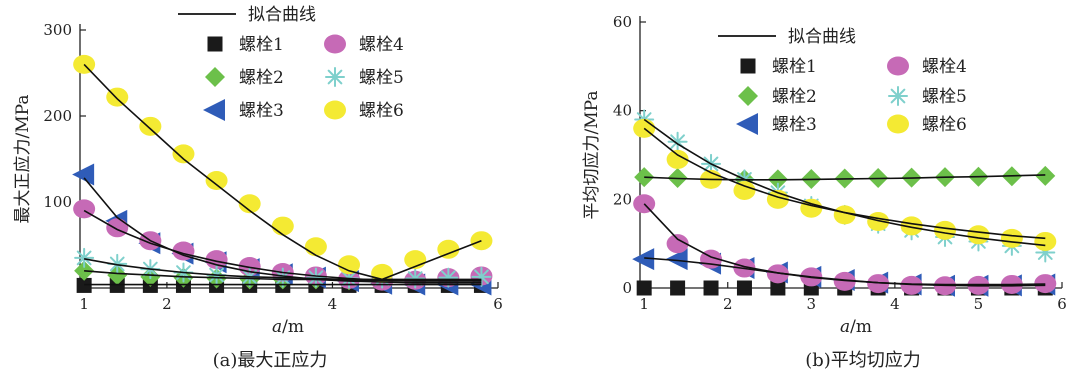  I want to click on y-tick-label: 20, so click(622, 199).